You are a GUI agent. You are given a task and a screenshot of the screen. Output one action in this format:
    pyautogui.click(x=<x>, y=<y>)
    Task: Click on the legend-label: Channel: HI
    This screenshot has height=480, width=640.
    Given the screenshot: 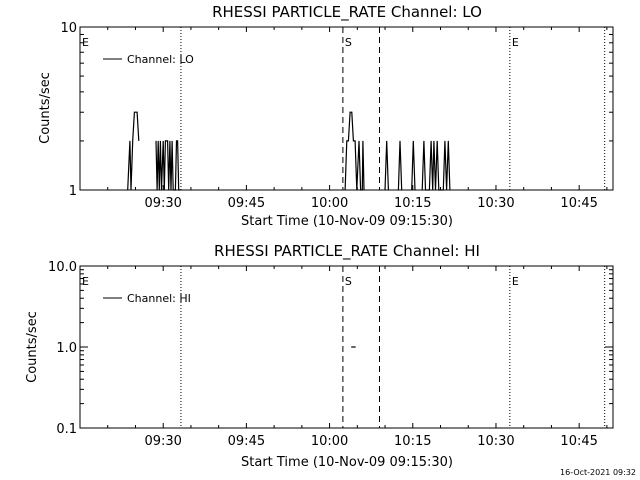 What is the action you would take?
    pyautogui.click(x=159, y=298)
    